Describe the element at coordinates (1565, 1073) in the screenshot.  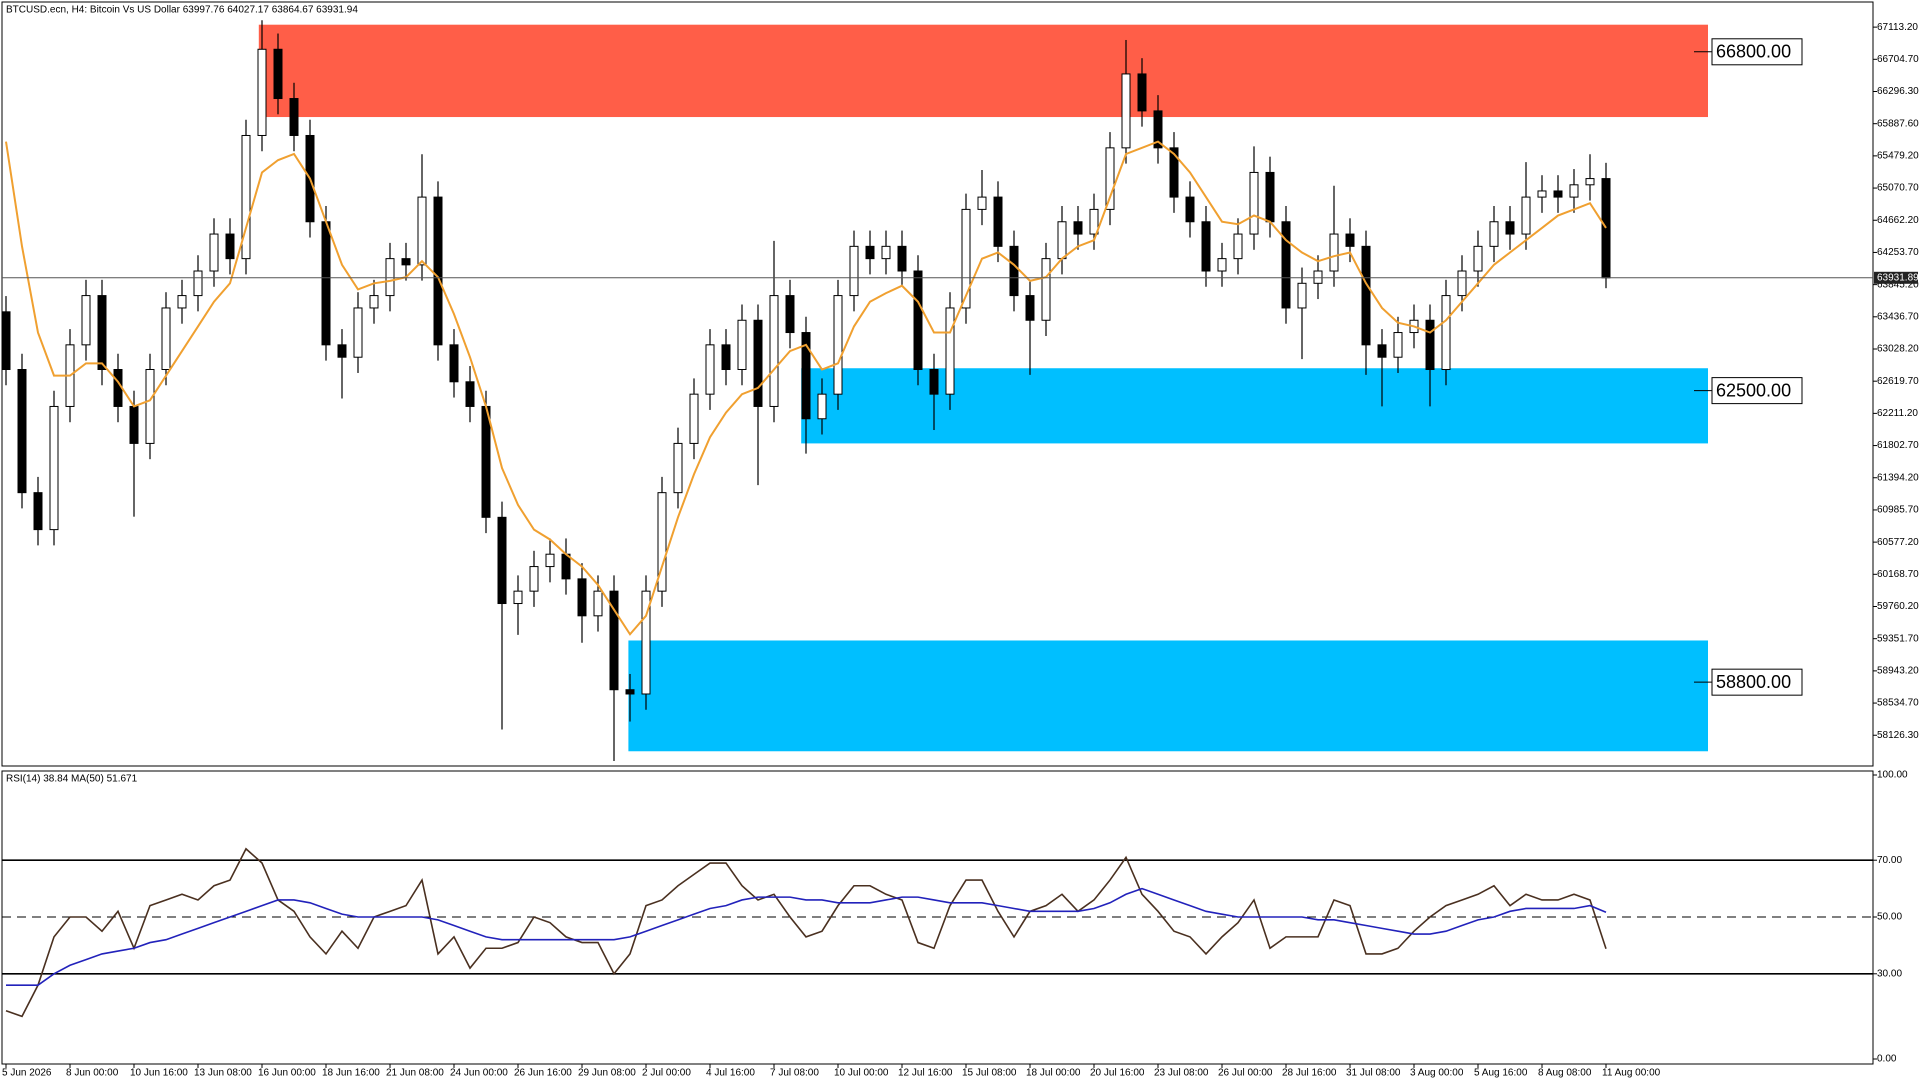
I see `x-tick-label: 8 Aug 08:00` at that location.